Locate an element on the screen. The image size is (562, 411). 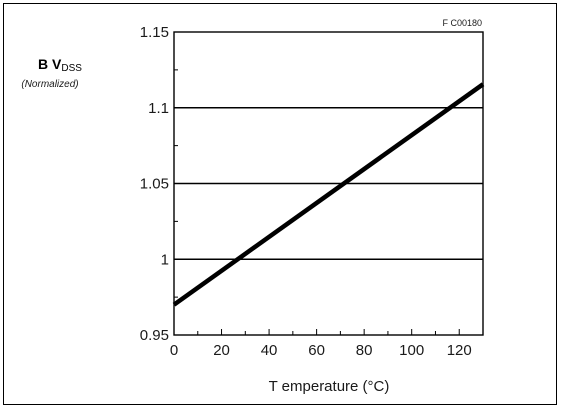
y-axis-title: B VDSS (Normalized) is located at coordinates (51, 73).